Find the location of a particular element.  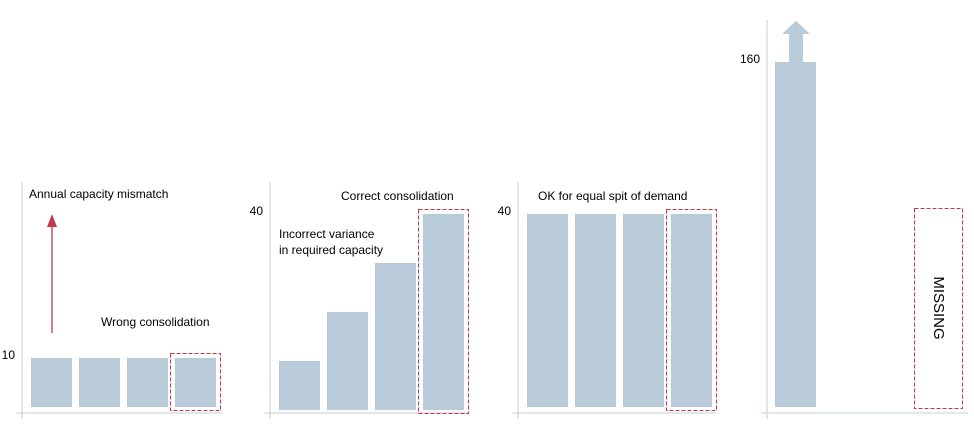

annotation-ok-equal-split: OK for equal spit of demand is located at coordinates (612, 196).